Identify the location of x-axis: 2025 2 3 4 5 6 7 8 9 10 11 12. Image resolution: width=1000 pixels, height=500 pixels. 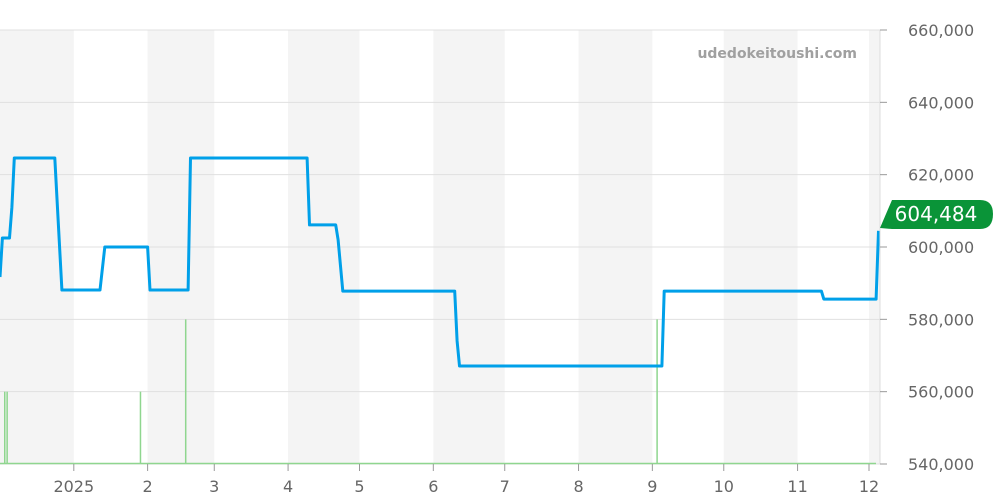
(466, 480).